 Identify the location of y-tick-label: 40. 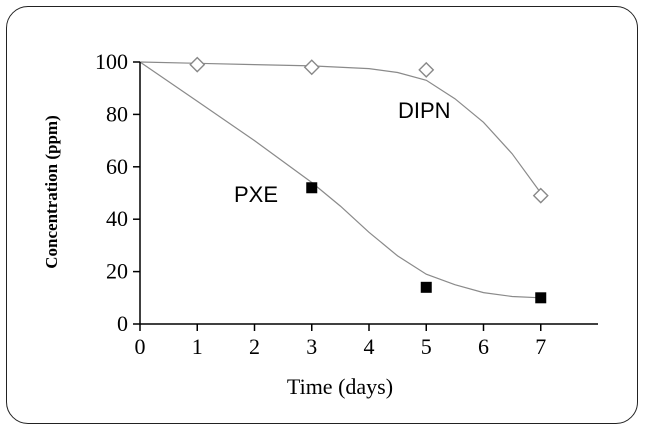
(117, 218).